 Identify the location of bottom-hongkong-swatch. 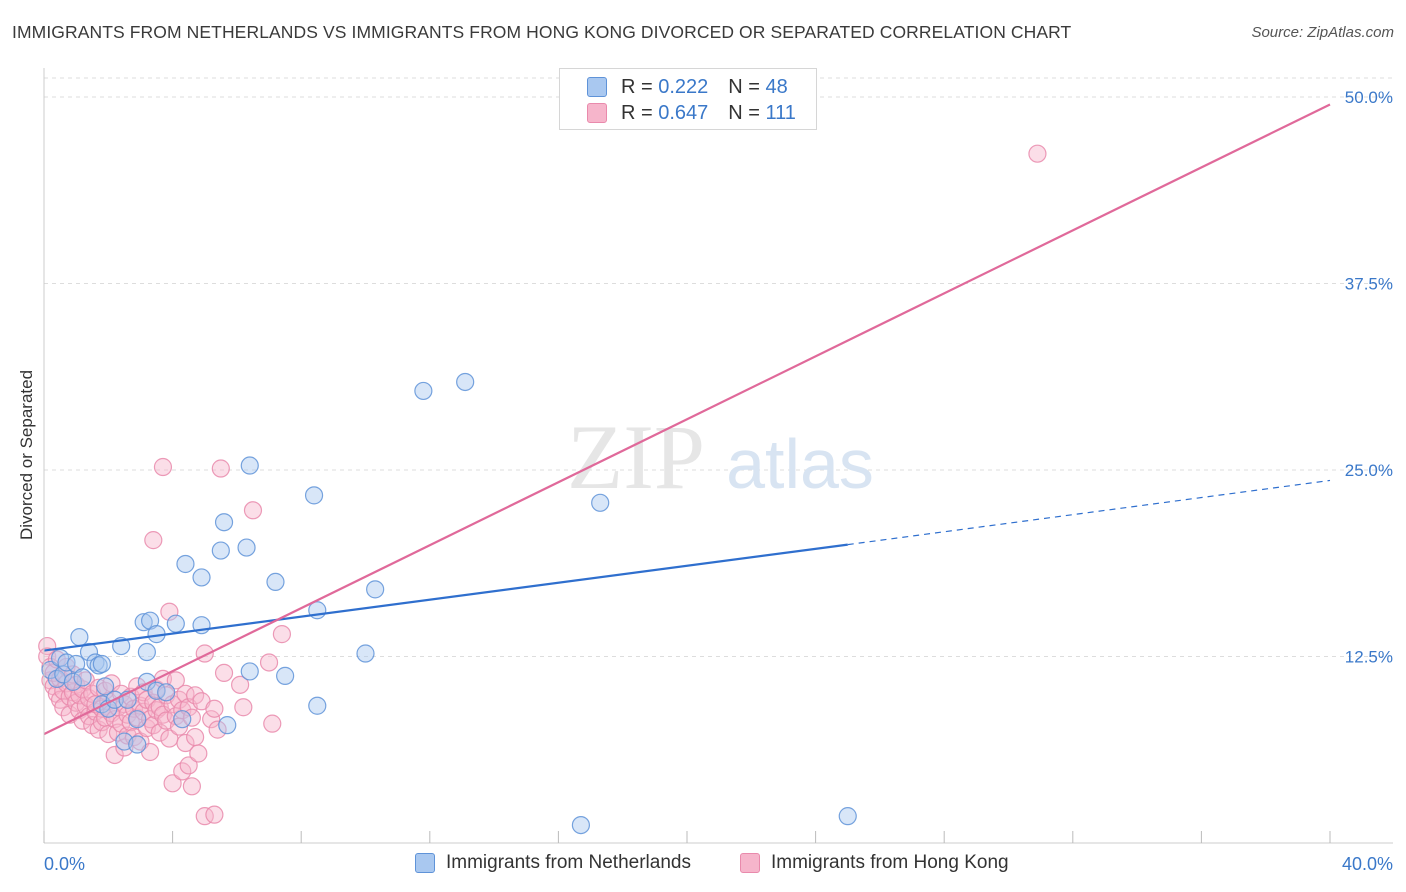
(750, 863).